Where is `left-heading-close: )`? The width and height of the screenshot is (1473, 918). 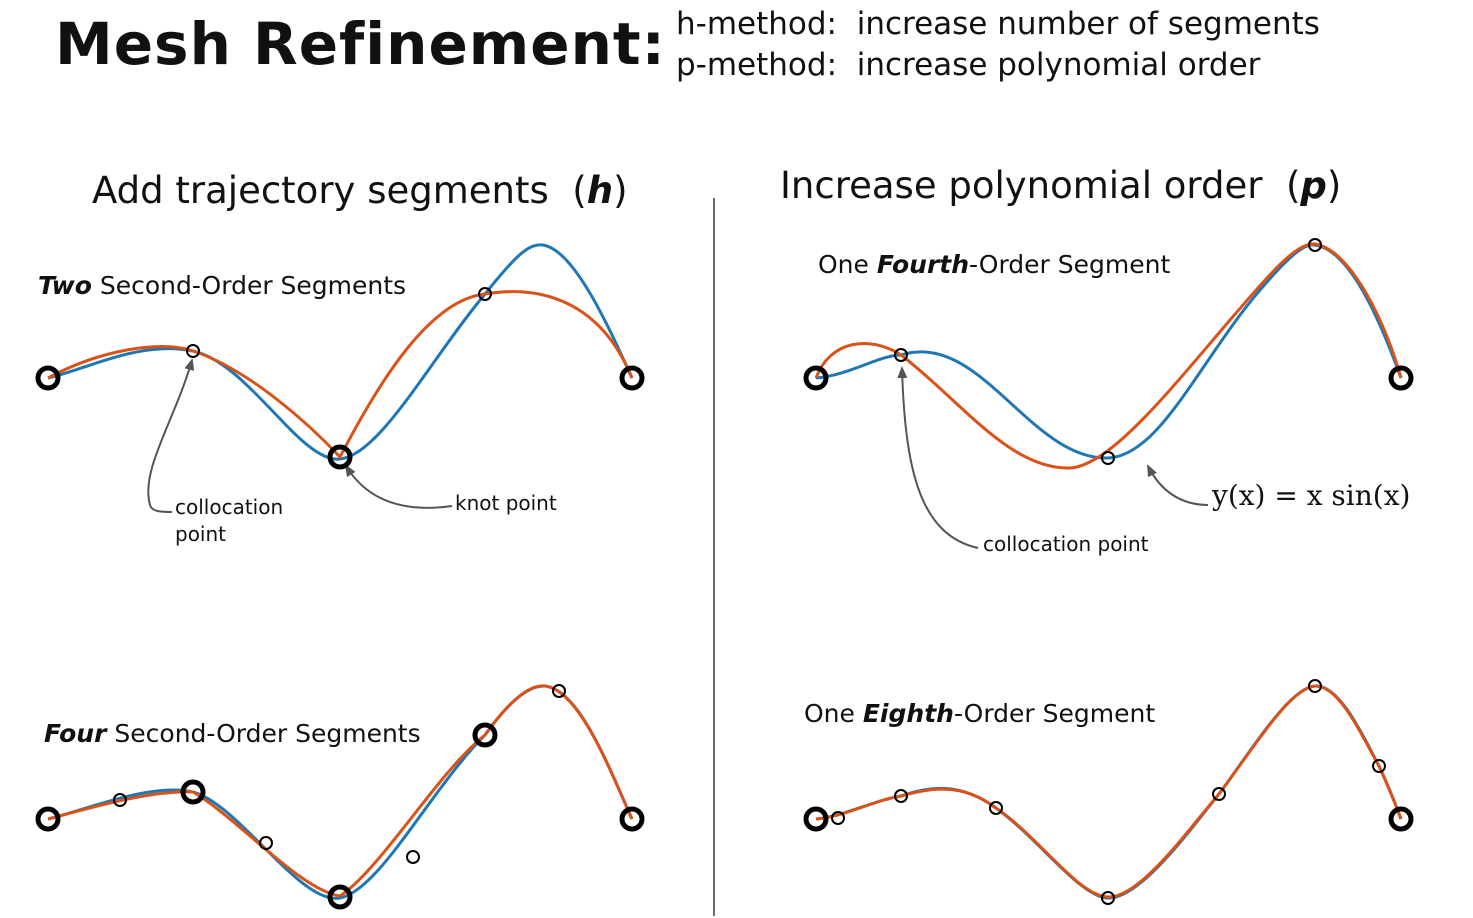 left-heading-close: ) is located at coordinates (620, 190).